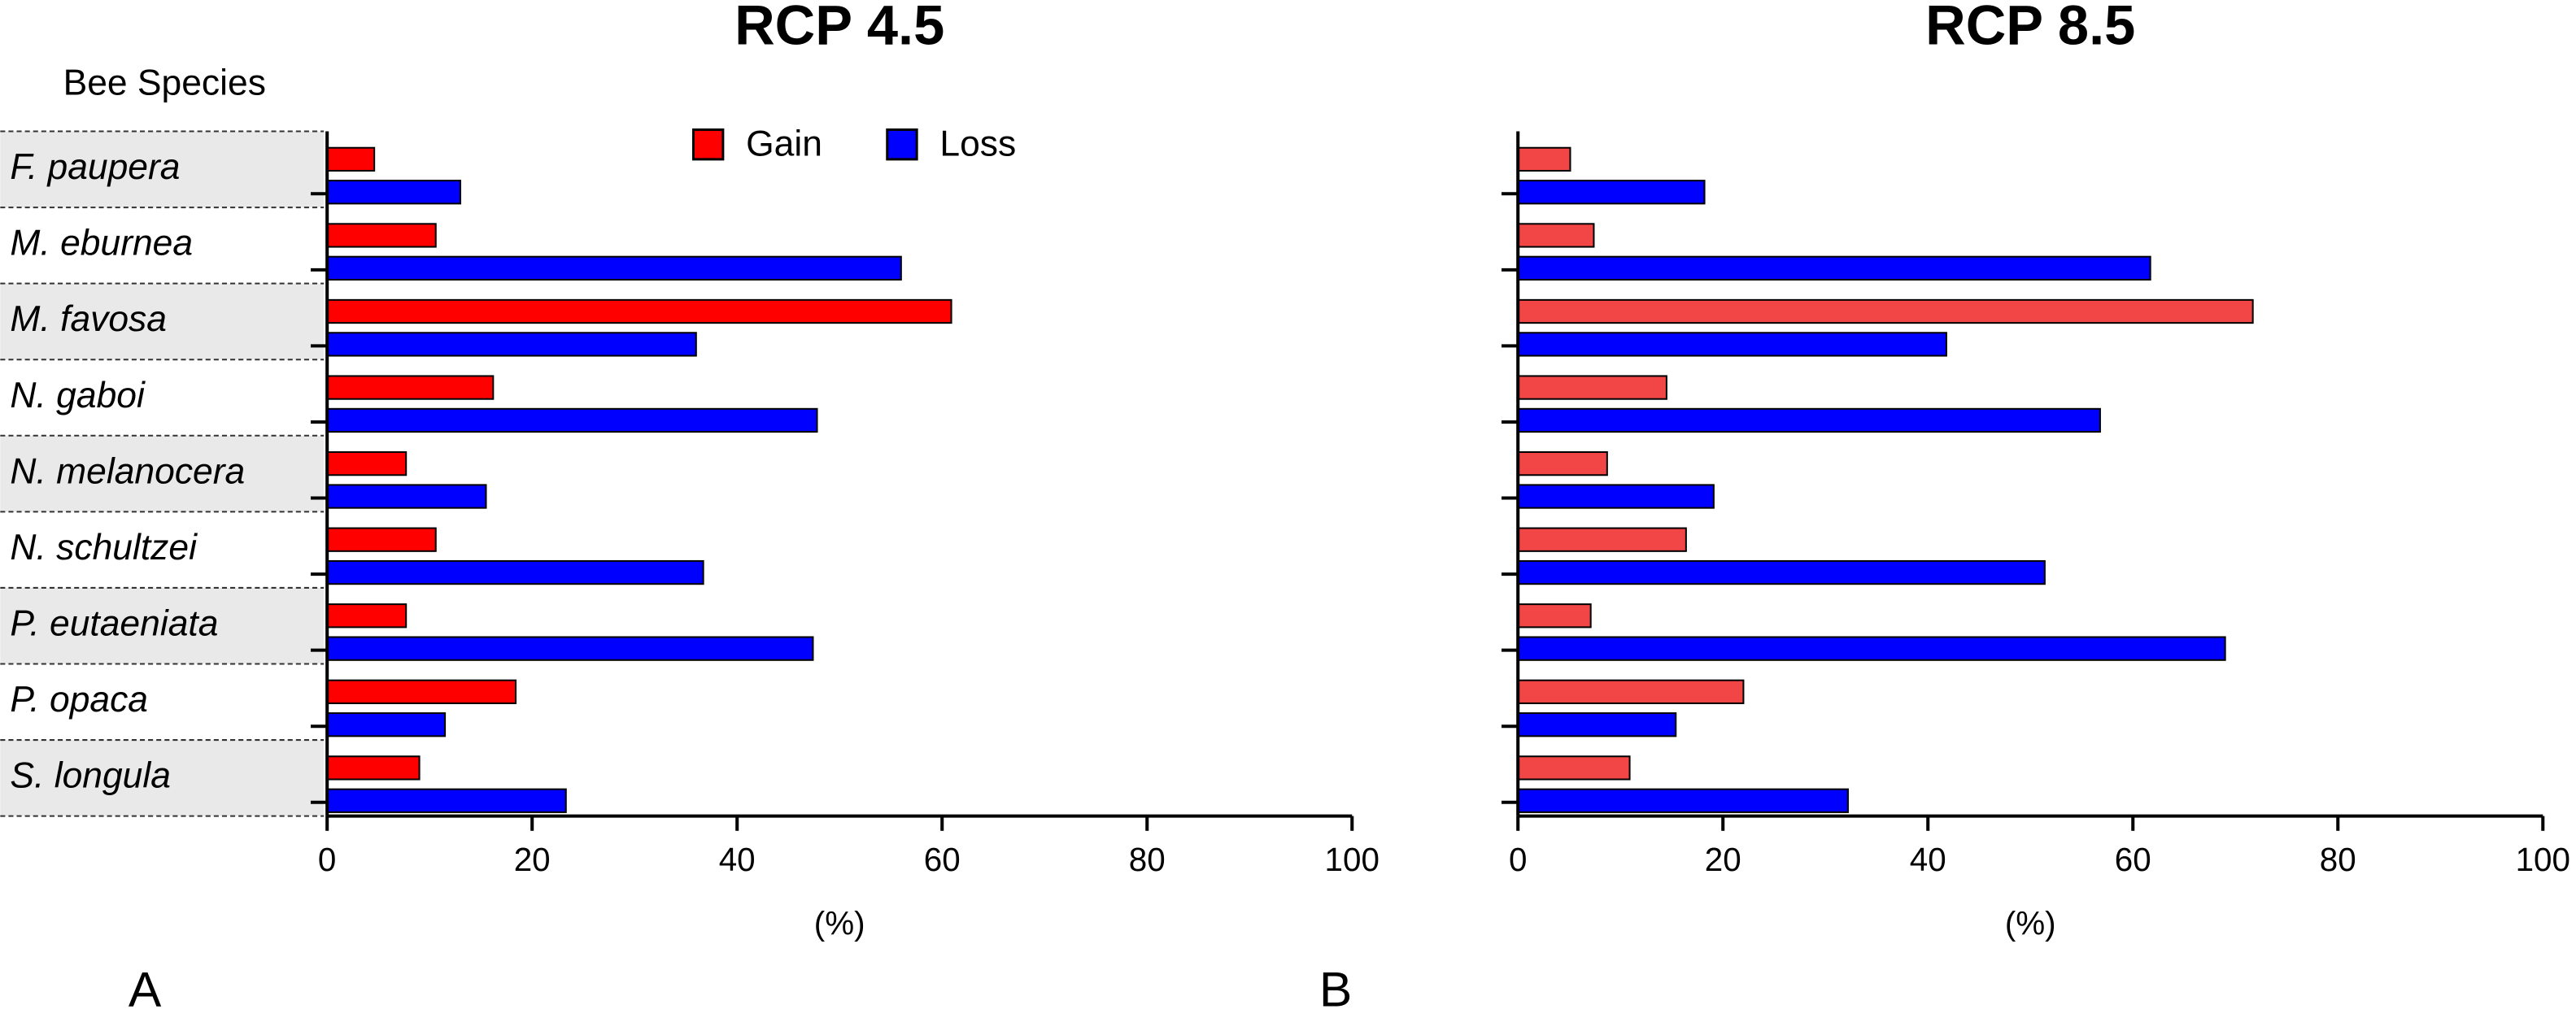 Image resolution: width=2576 pixels, height=1018 pixels. I want to click on category-label: M. eburnea, so click(101, 244).